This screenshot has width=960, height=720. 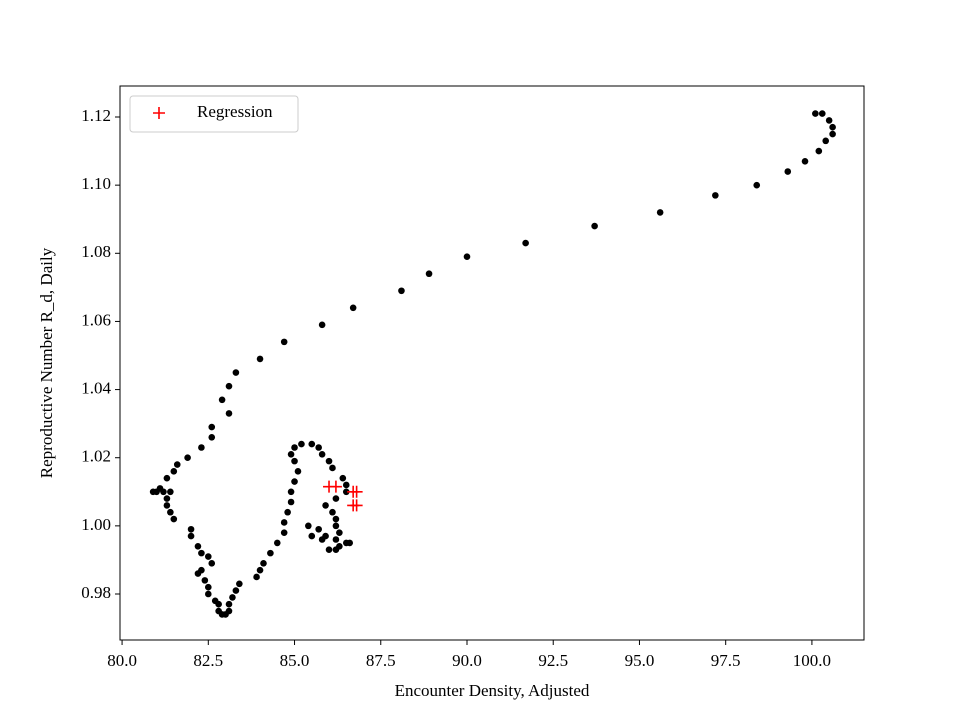 What do you see at coordinates (640, 660) in the screenshot?
I see `x-tick-label: 95.0` at bounding box center [640, 660].